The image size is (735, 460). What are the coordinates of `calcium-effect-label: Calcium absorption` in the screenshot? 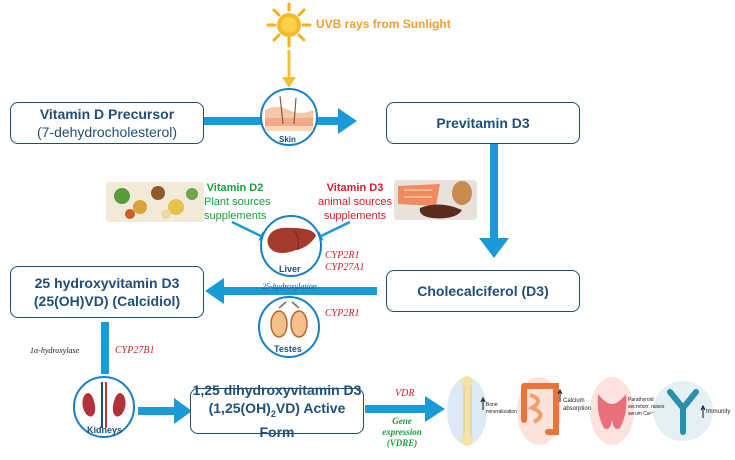 It's located at (577, 405).